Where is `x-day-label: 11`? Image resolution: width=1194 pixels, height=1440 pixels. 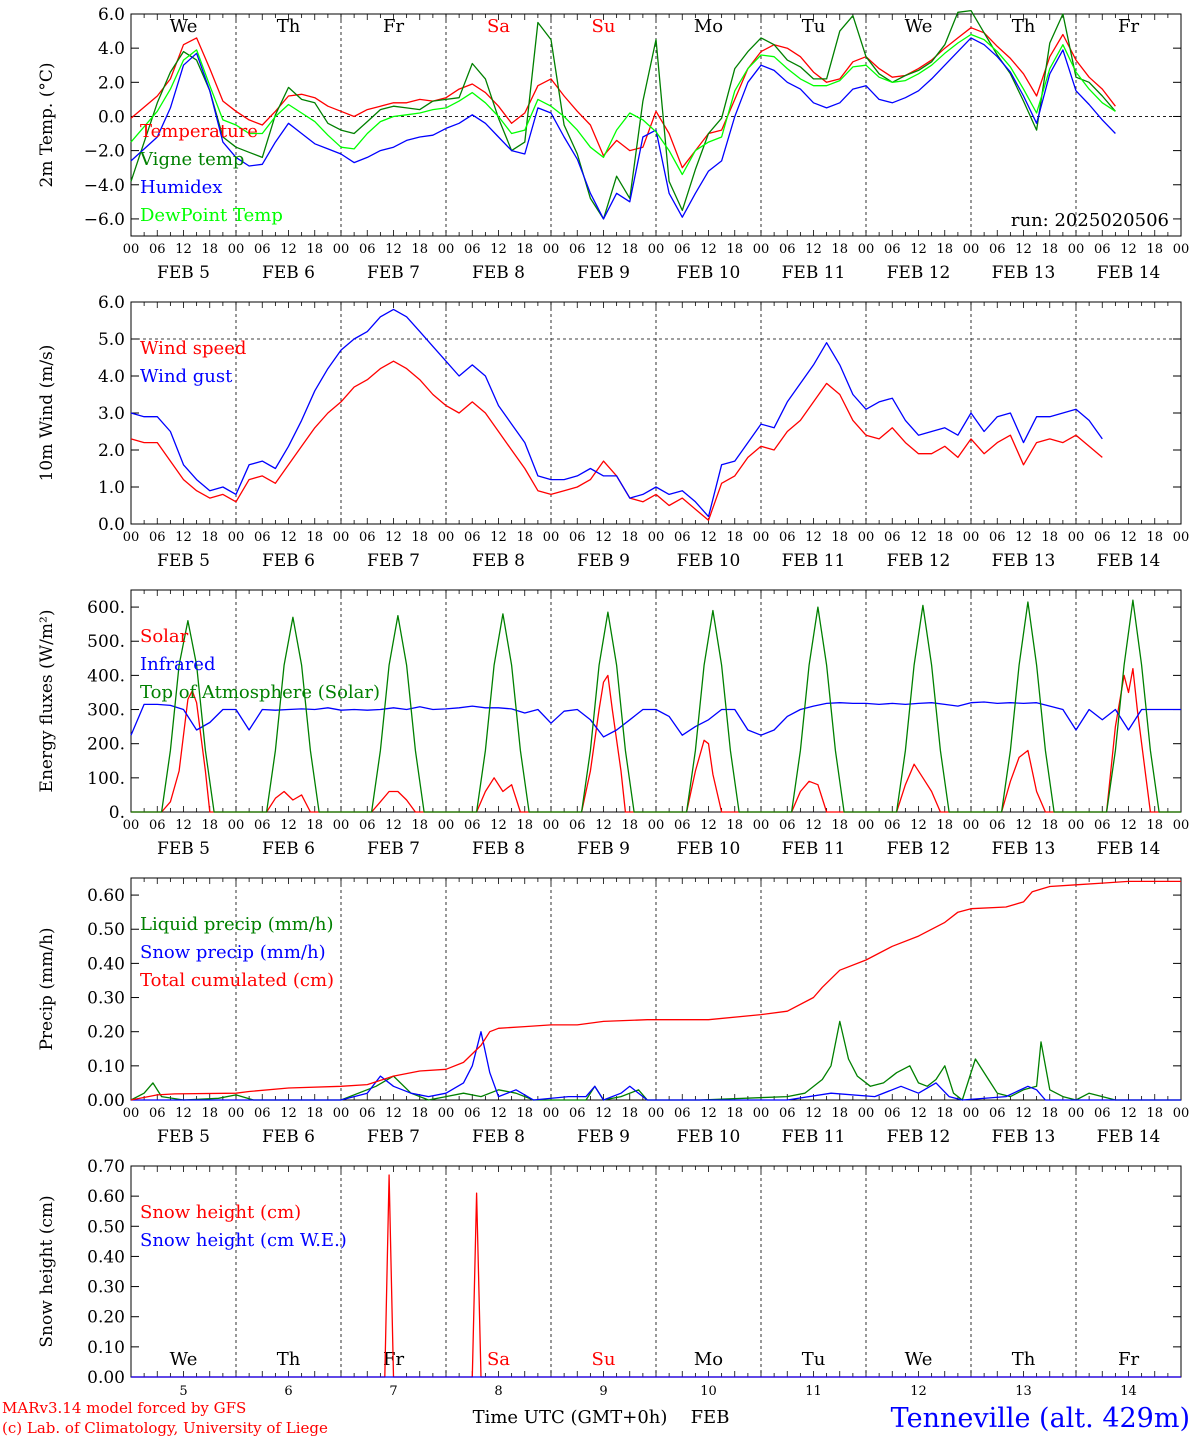
x-day-label: 11 is located at coordinates (813, 1391).